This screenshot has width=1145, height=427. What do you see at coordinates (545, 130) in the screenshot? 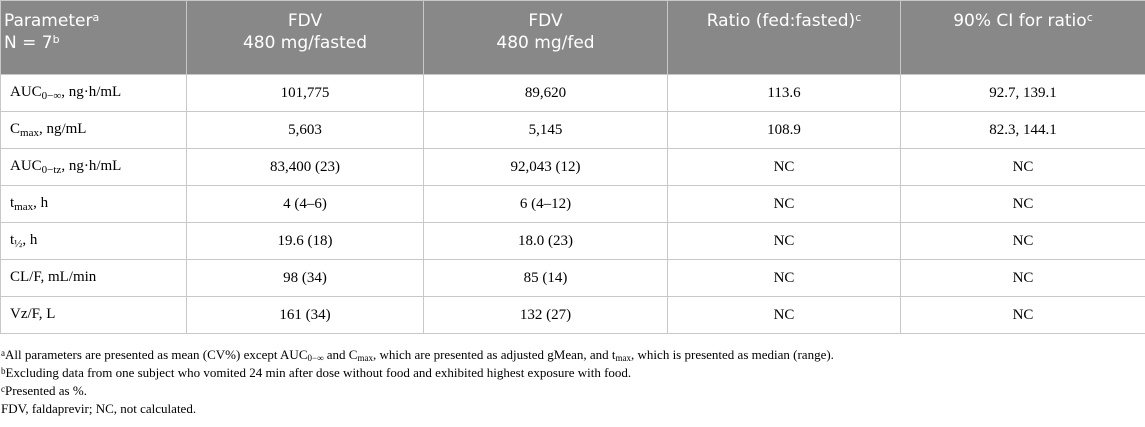
I see `fed-cell: 5,145` at bounding box center [545, 130].